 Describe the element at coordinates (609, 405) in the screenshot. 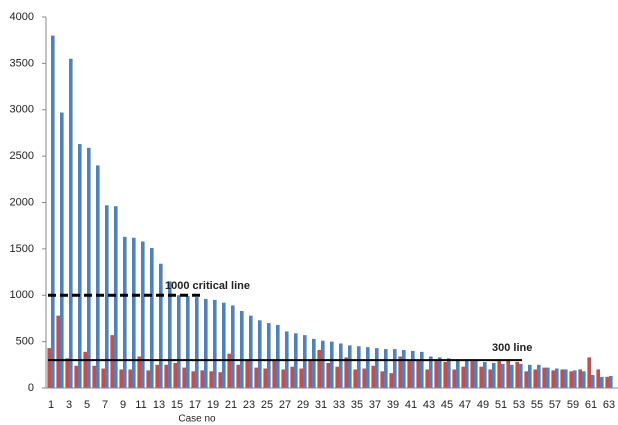

I see `x-tick-label: 63` at that location.